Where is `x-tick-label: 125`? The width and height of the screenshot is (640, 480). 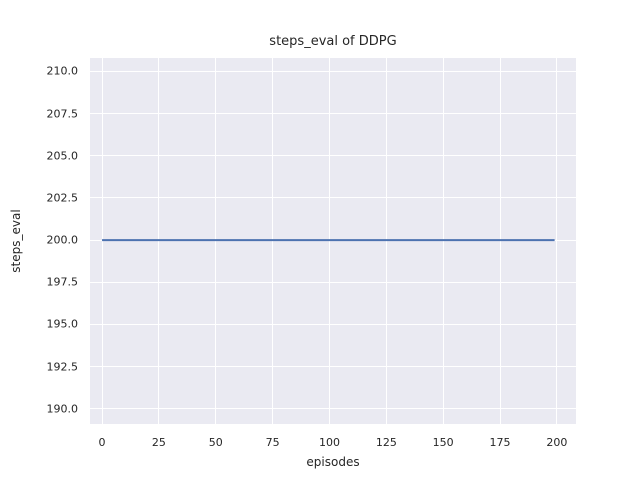 x-tick-label: 125 is located at coordinates (386, 442).